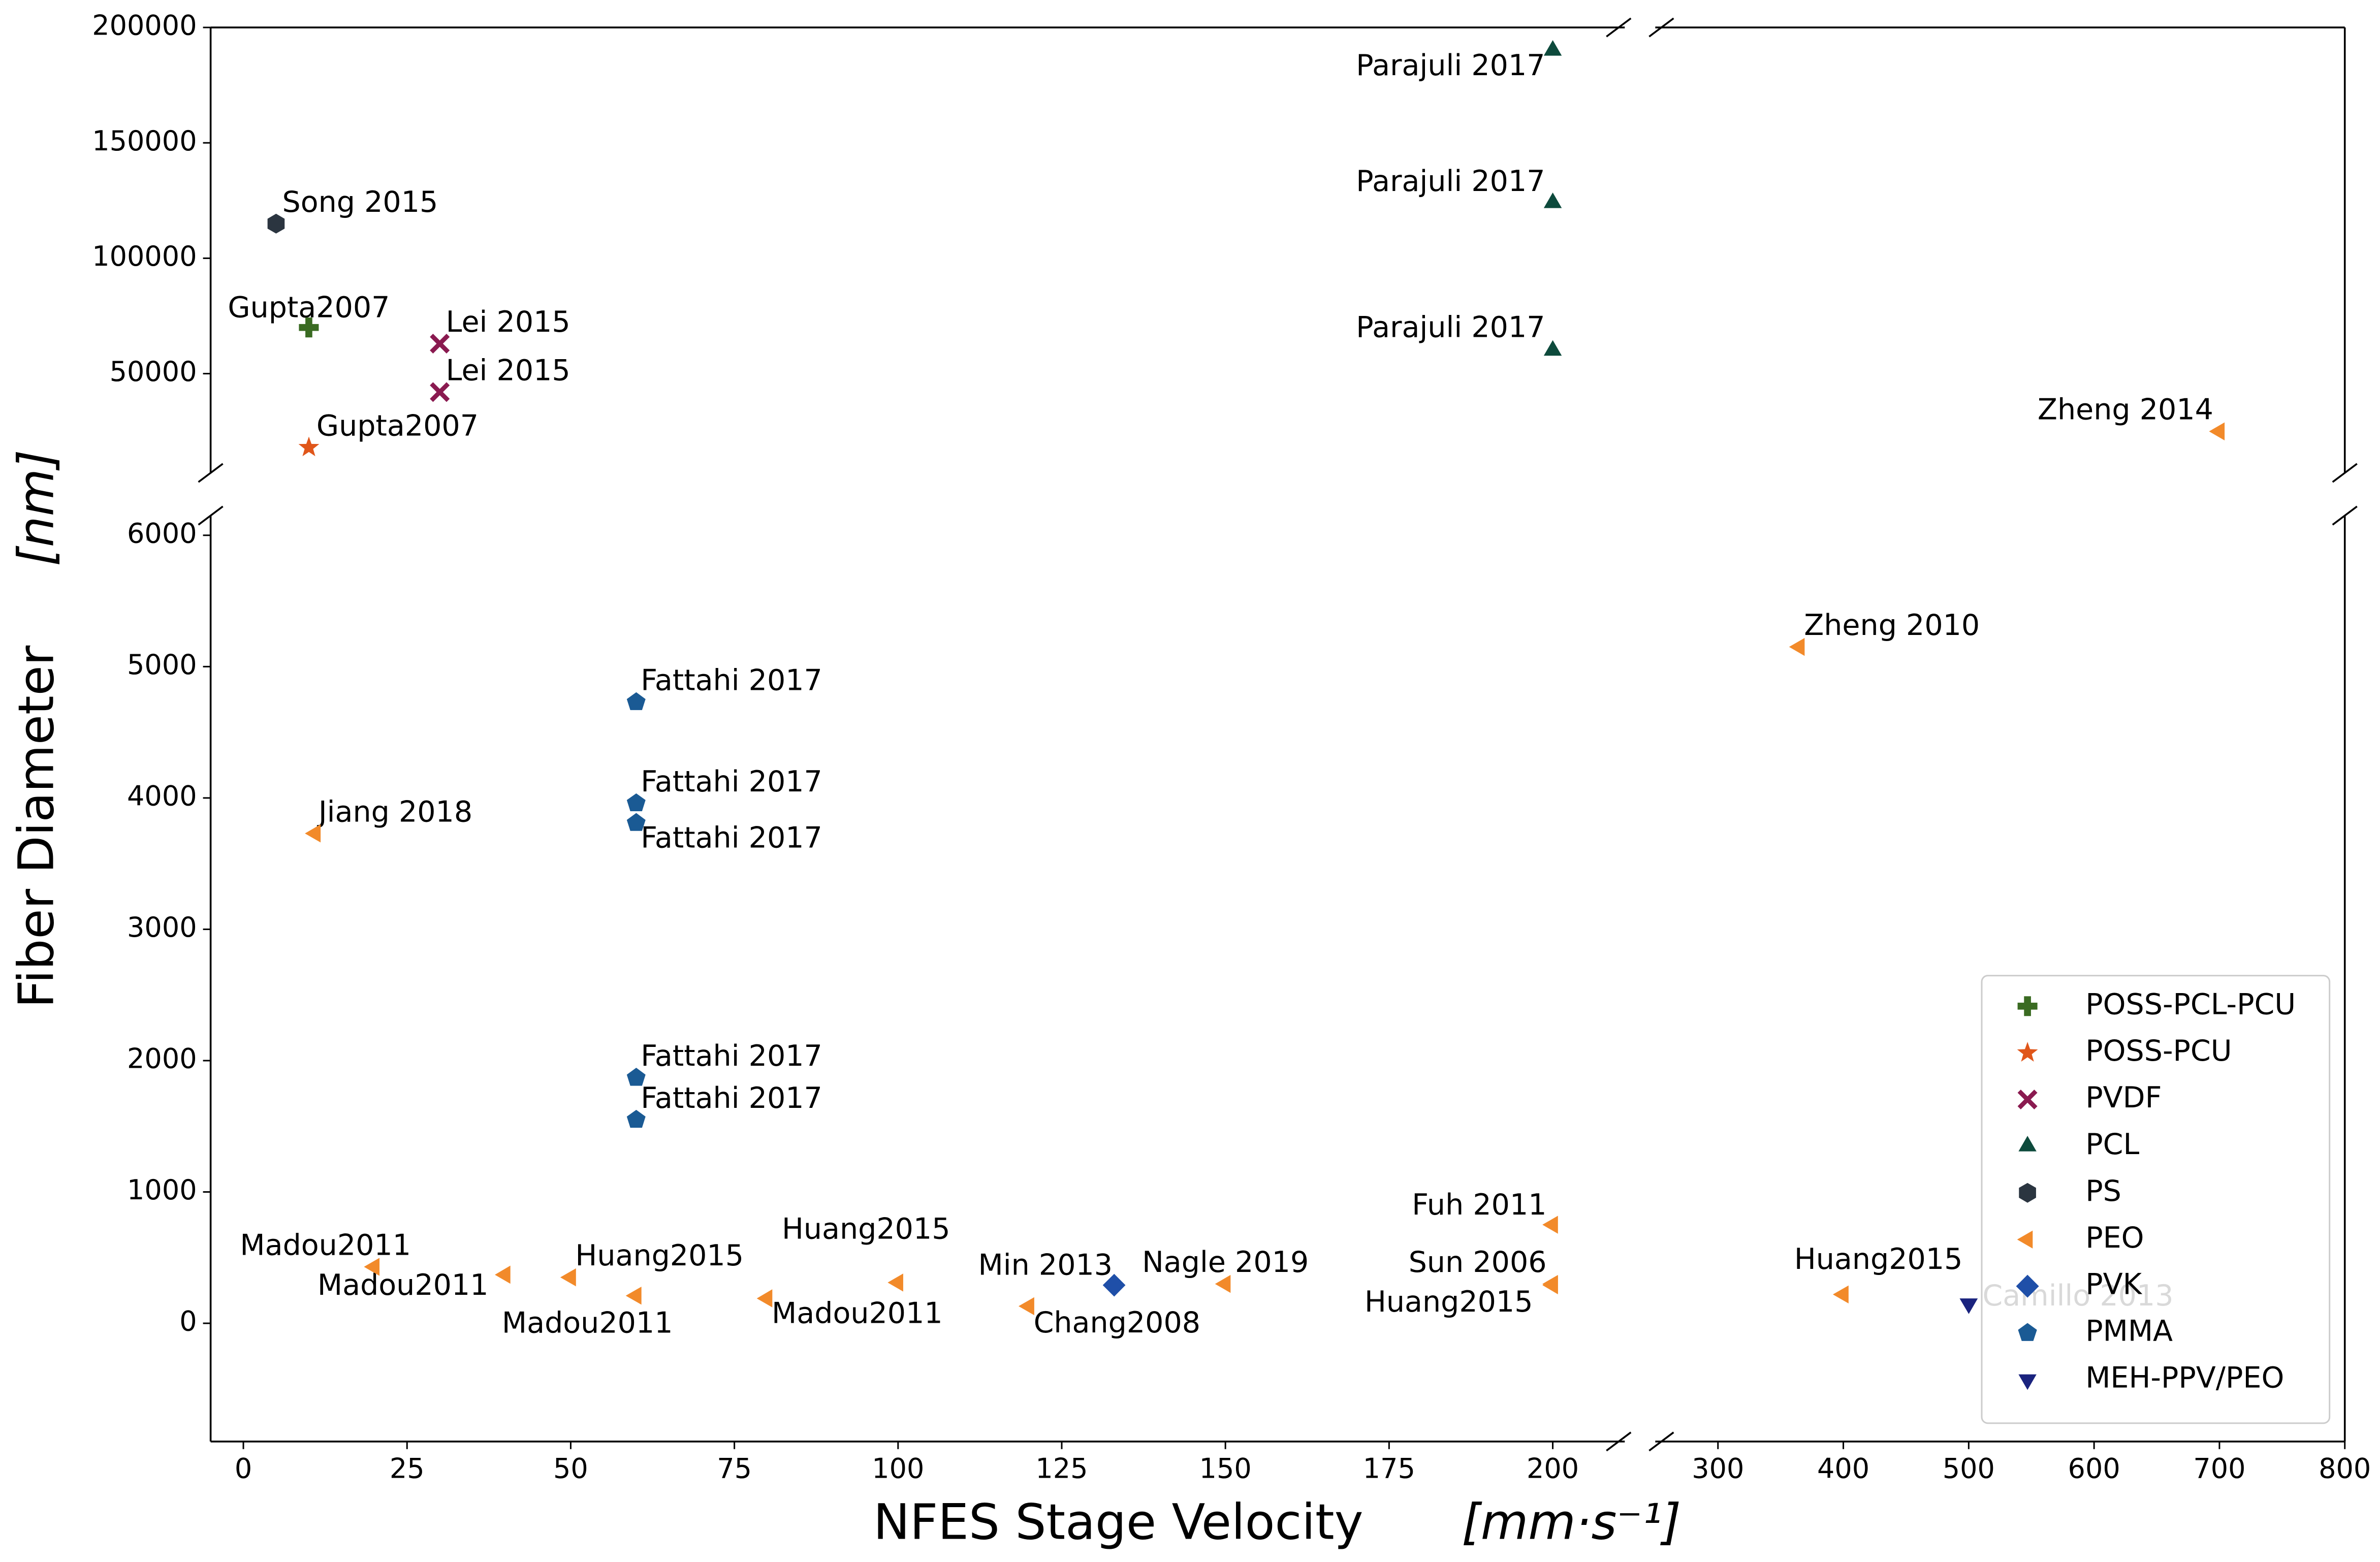  I want to click on point-label: Fuh 2011, so click(1479, 1205).